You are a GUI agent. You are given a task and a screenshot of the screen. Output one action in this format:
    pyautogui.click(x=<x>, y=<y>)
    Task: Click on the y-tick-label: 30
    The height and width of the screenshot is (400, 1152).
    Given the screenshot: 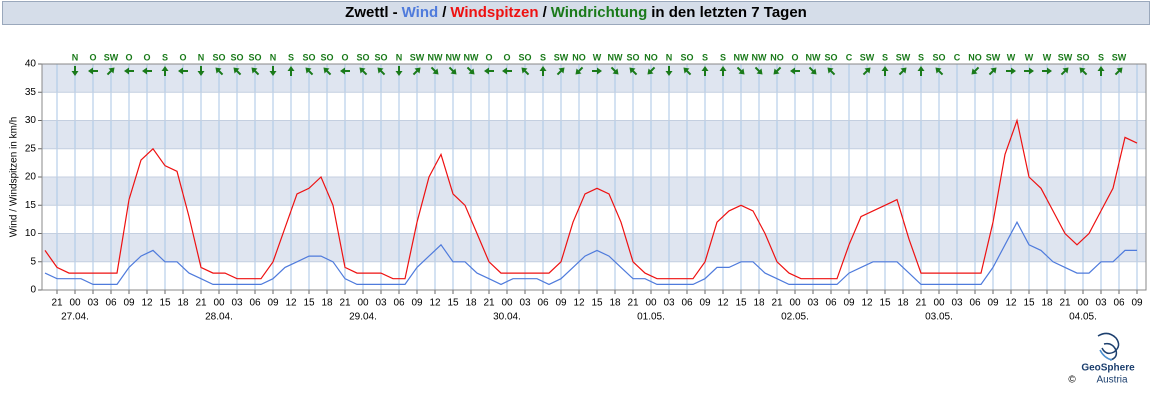 What is the action you would take?
    pyautogui.click(x=31, y=120)
    